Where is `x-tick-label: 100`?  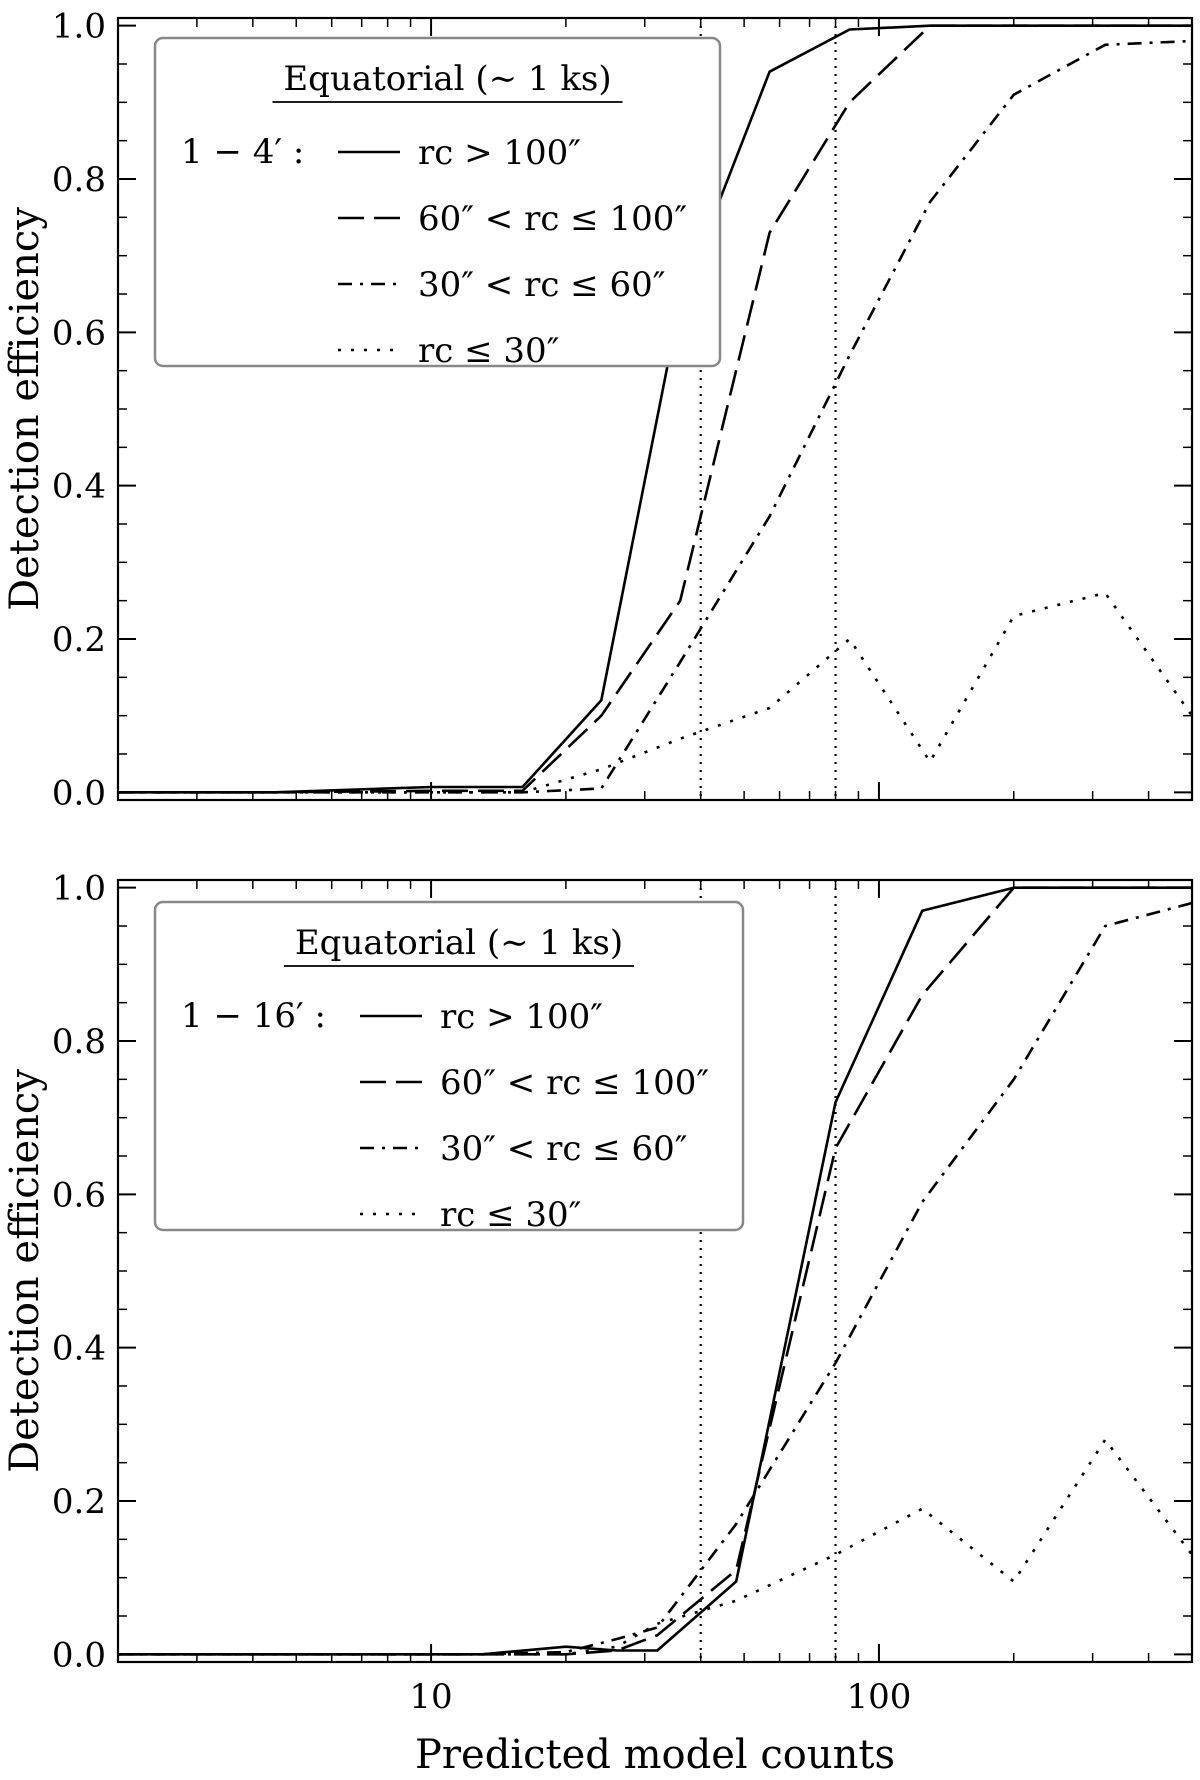 x-tick-label: 100 is located at coordinates (878, 1697).